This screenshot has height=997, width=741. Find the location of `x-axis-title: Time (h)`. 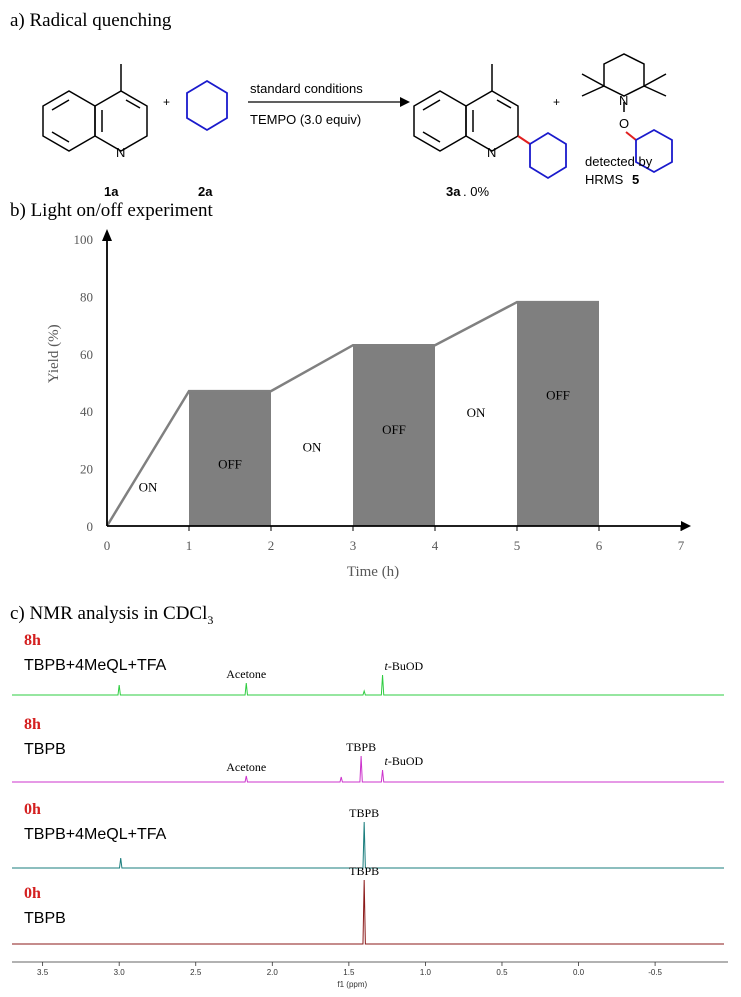

x-axis-title: Time (h) is located at coordinates (373, 572).